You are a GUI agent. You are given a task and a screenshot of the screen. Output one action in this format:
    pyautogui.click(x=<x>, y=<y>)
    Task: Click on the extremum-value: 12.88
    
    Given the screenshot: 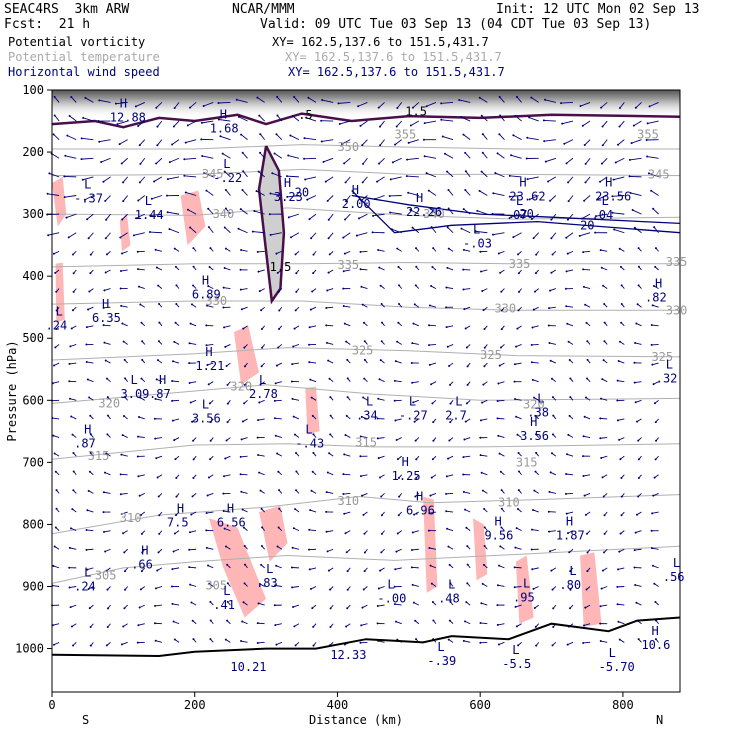 What is the action you would take?
    pyautogui.click(x=128, y=118)
    